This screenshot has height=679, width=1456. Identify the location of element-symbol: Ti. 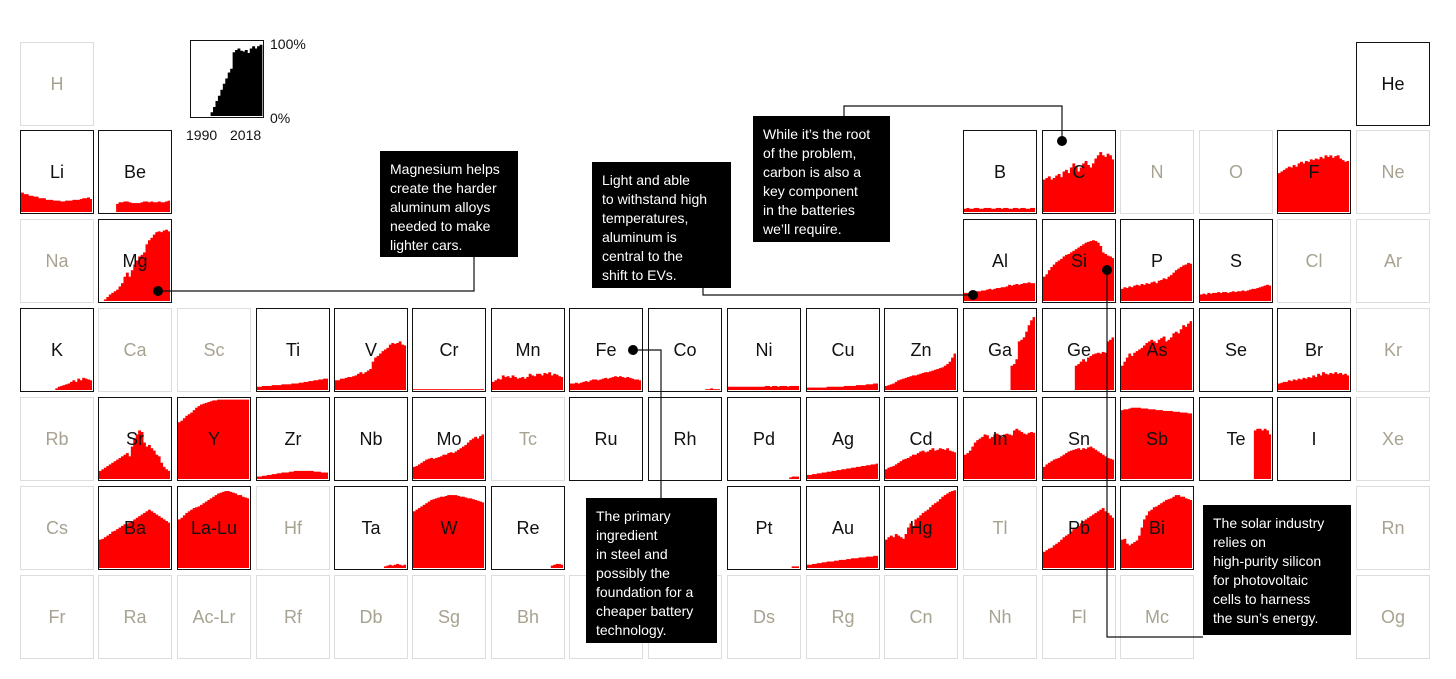
(293, 350).